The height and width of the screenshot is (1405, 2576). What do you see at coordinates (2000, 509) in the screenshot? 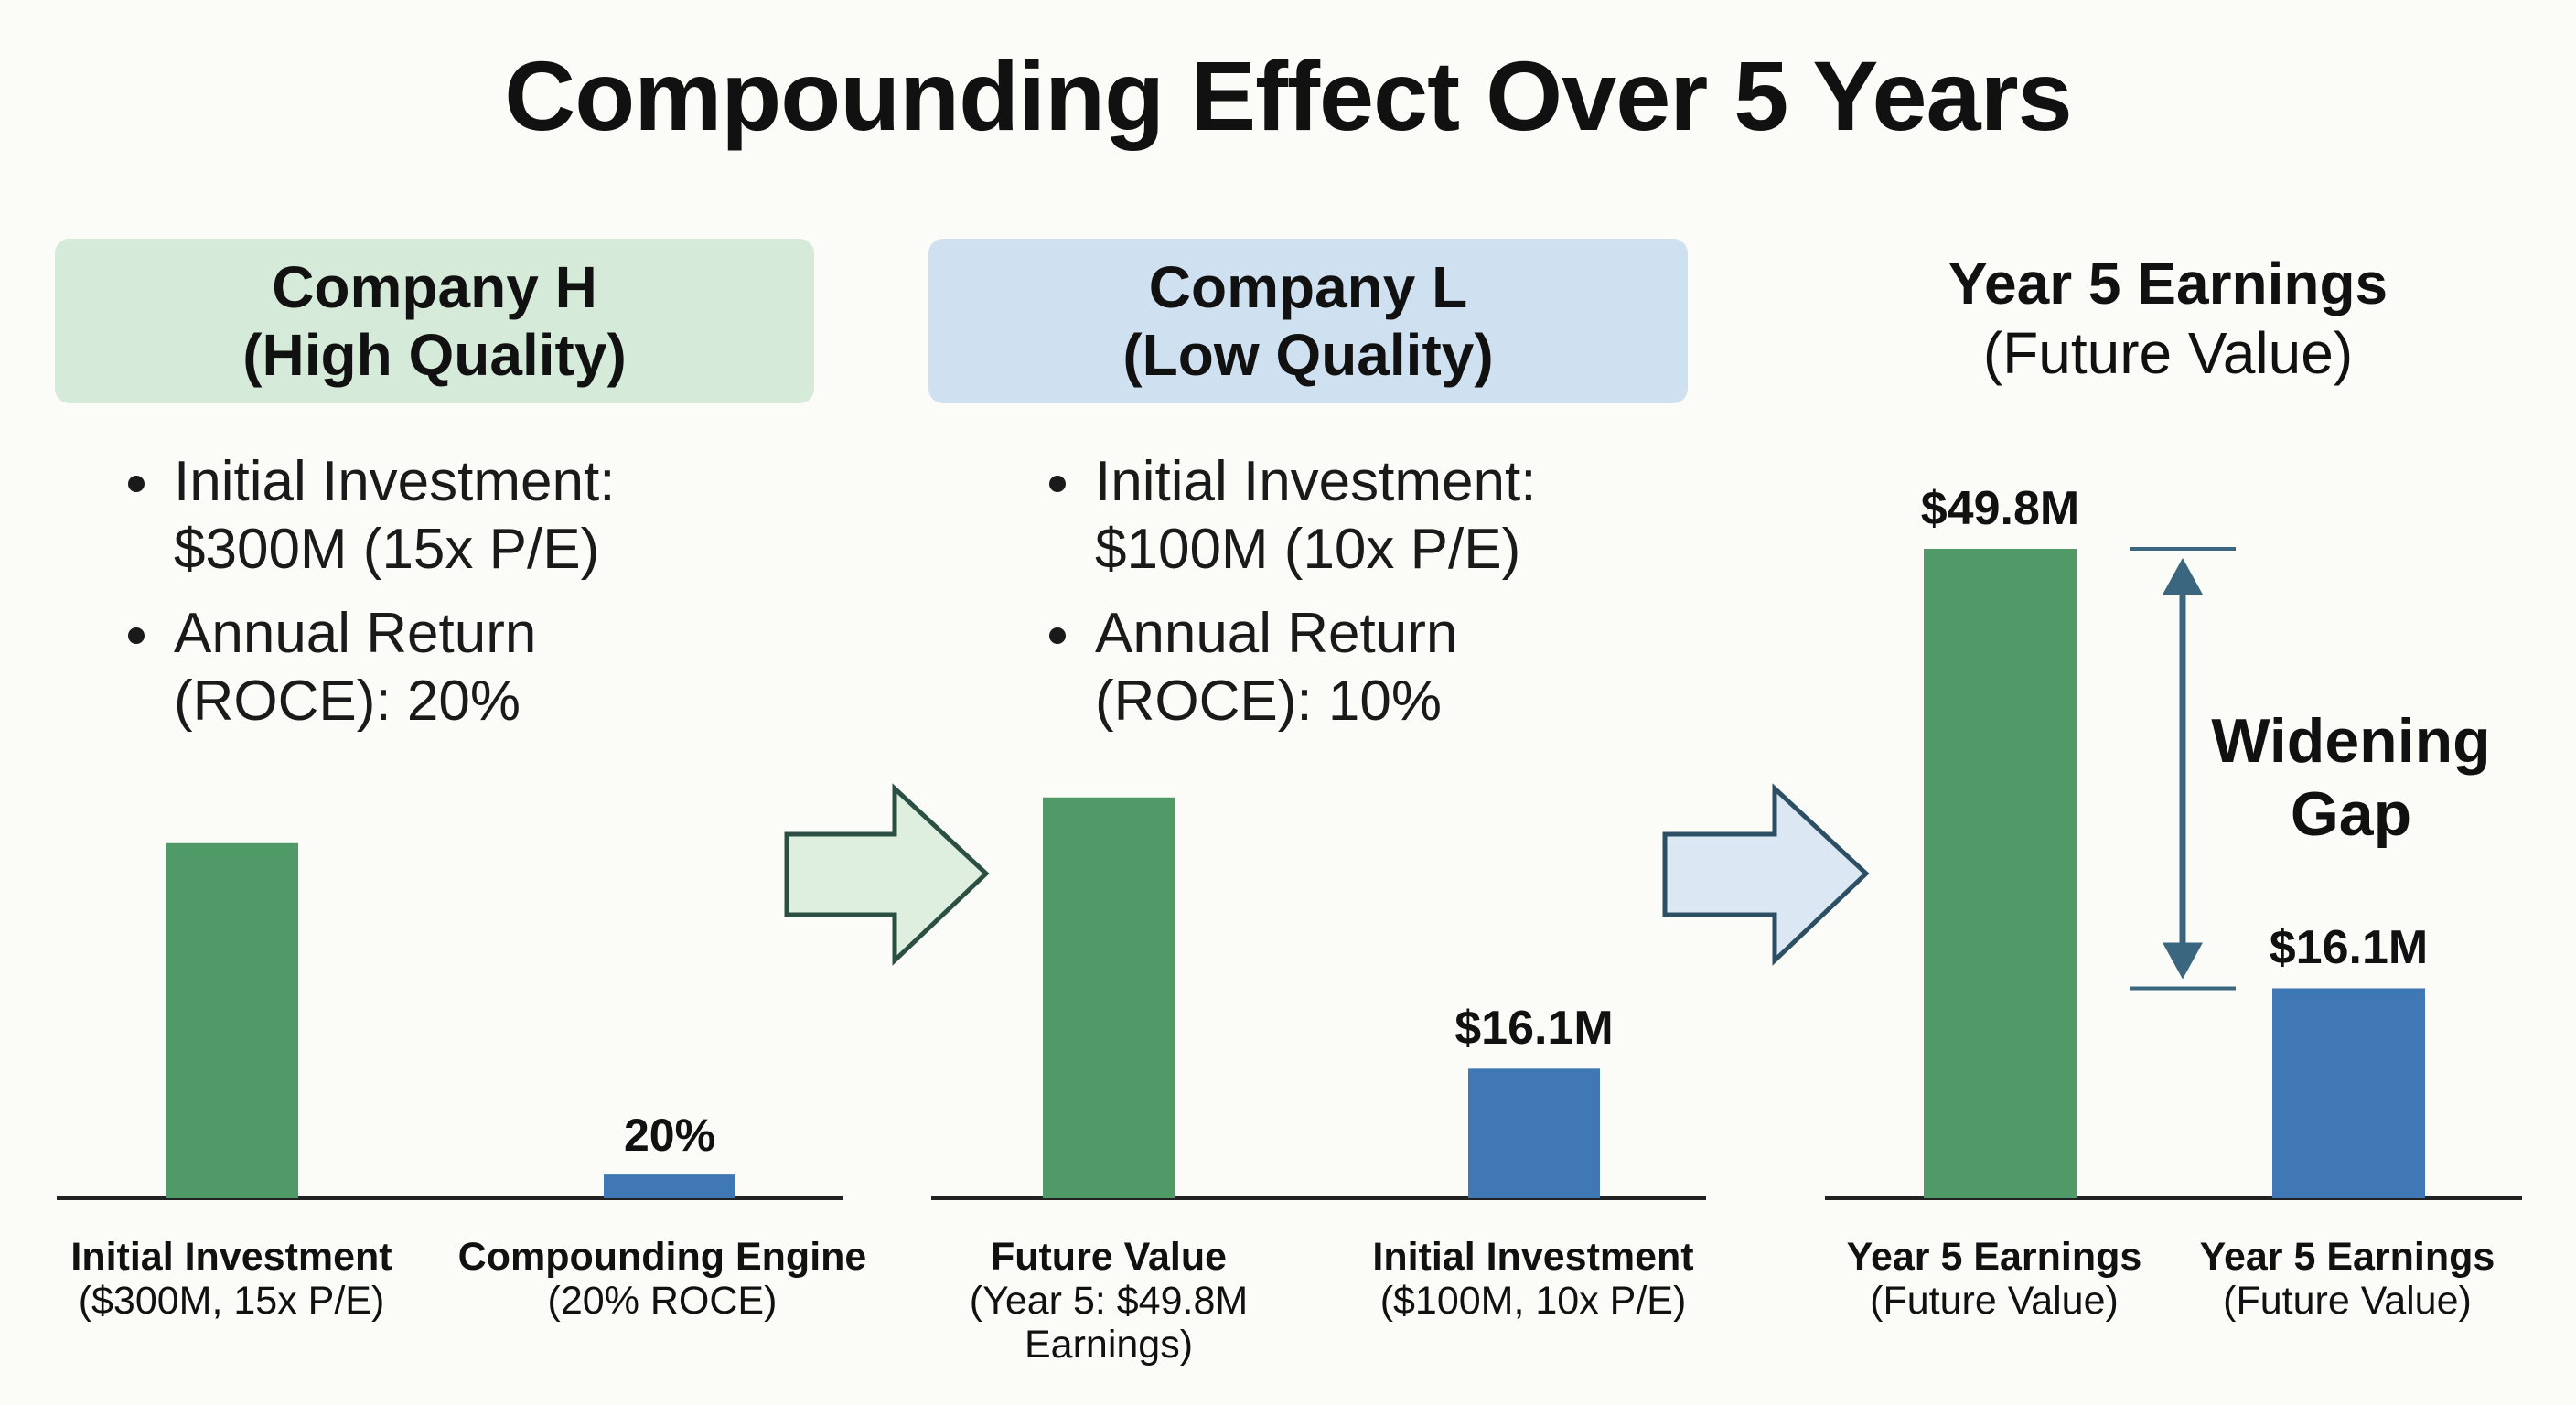
I see `value-label-year5-h: $49.8M` at bounding box center [2000, 509].